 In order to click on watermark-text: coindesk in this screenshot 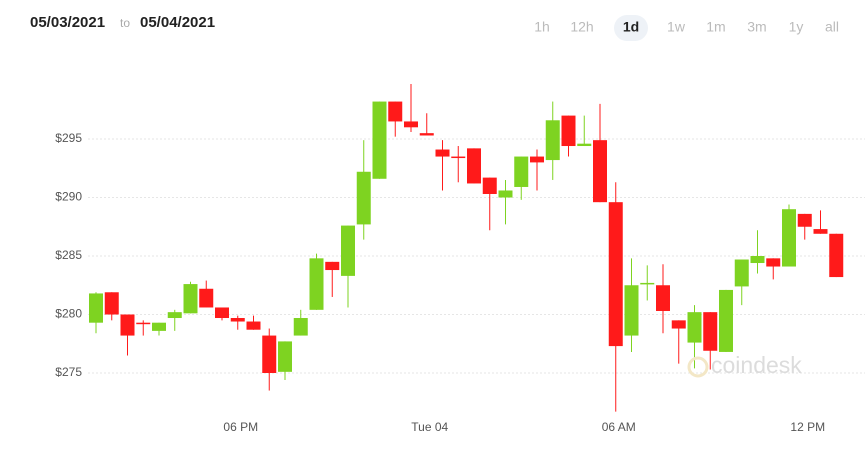, I will do `click(756, 365)`.